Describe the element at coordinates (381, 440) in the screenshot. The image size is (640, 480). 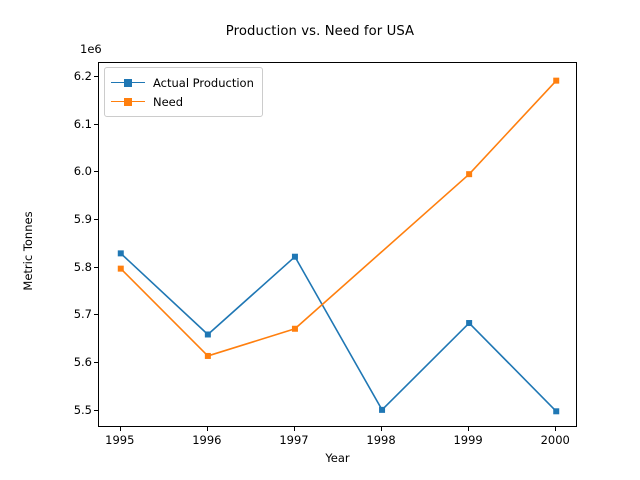
I see `x-axis-tick-label: 1998` at that location.